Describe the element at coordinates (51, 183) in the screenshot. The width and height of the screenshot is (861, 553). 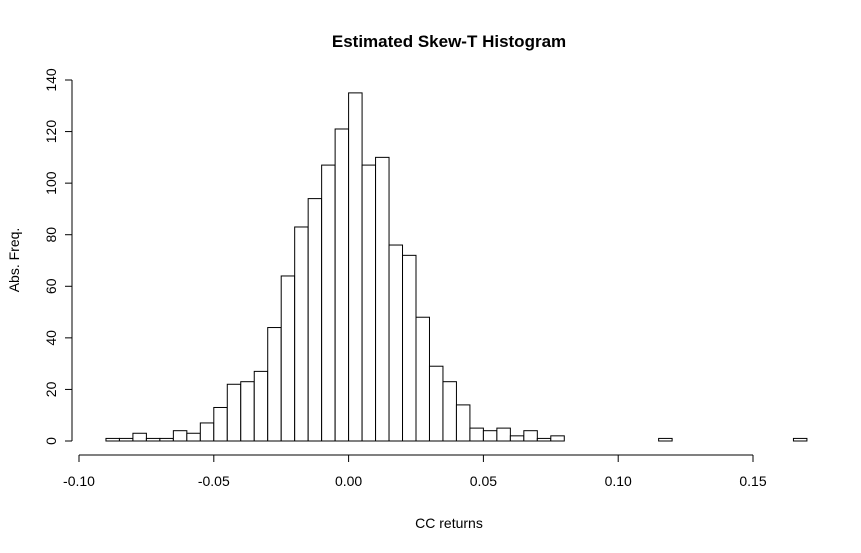
I see `y-tick-label: 100` at that location.